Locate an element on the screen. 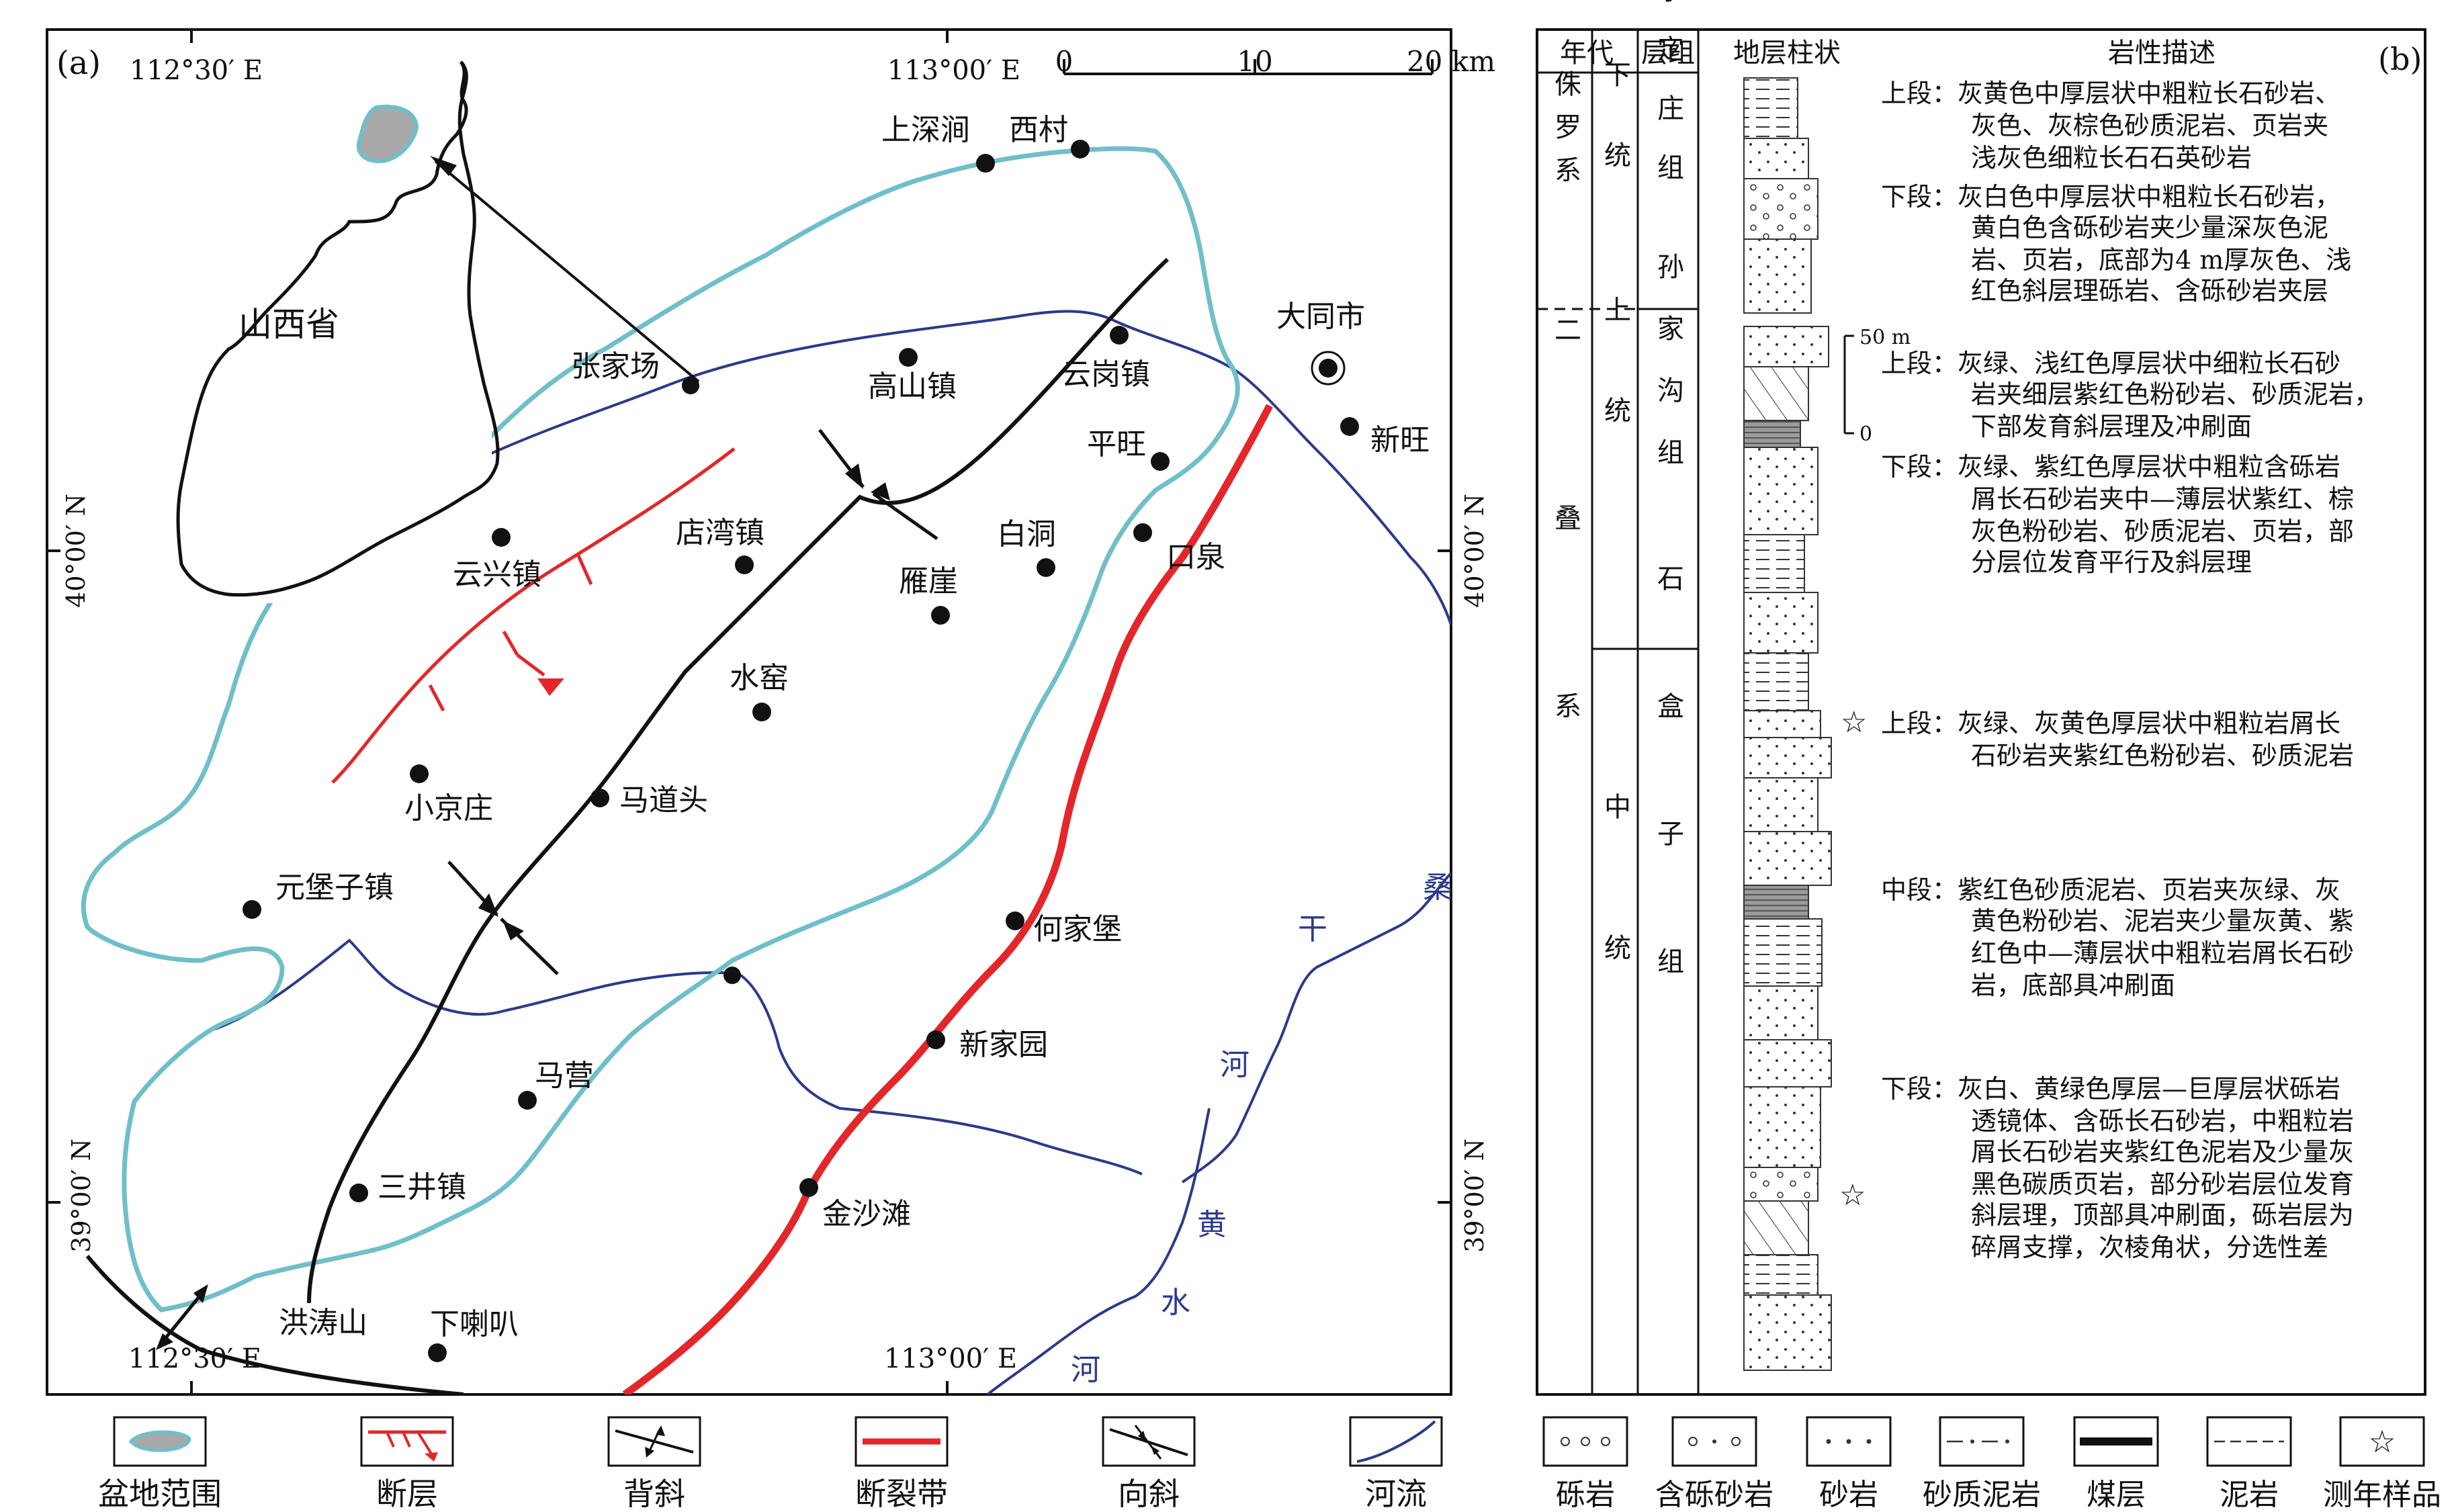  svg-text: 断层 is located at coordinates (407, 1494).